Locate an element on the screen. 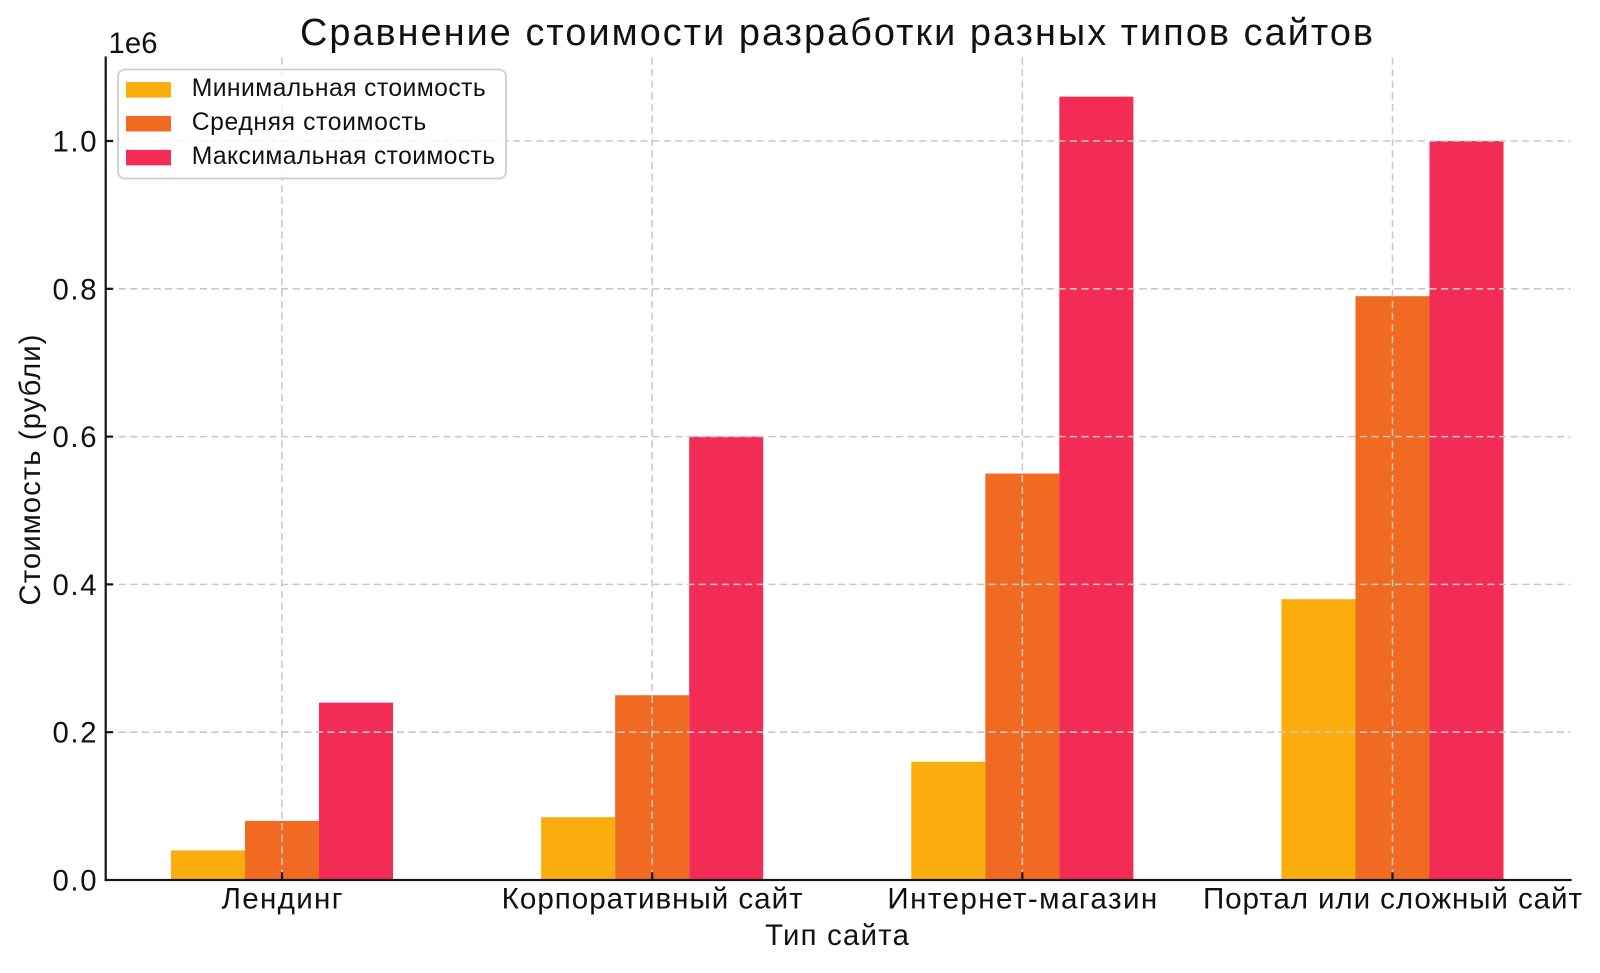 The width and height of the screenshot is (1600, 973). svg-text: Лендинг is located at coordinates (282, 898).